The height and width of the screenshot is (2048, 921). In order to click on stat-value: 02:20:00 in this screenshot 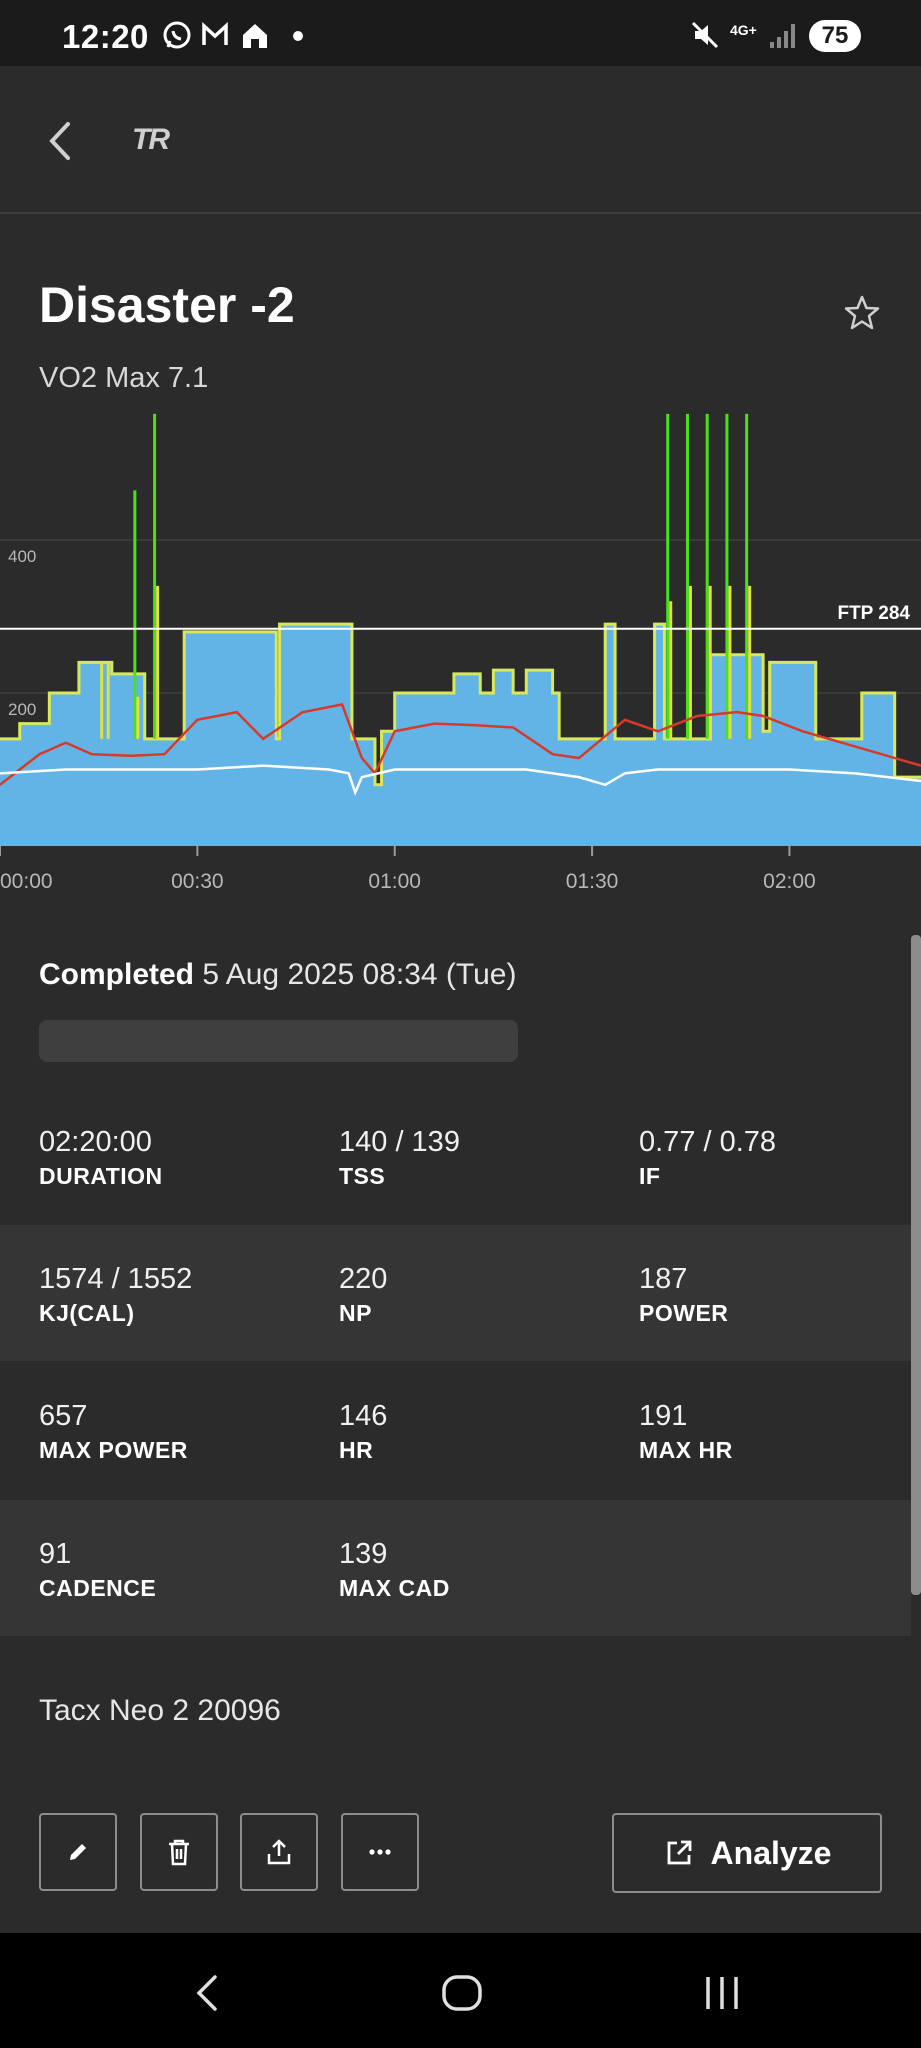, I will do `click(95, 1142)`.